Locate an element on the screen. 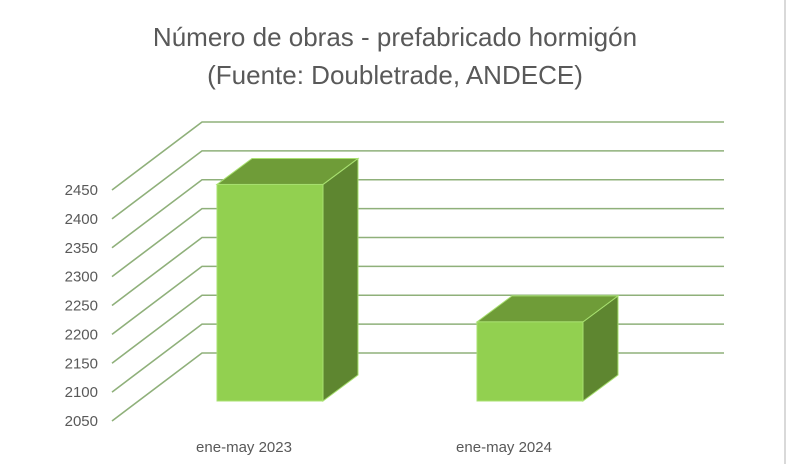  y-tick-label: 2150 is located at coordinates (81, 363).